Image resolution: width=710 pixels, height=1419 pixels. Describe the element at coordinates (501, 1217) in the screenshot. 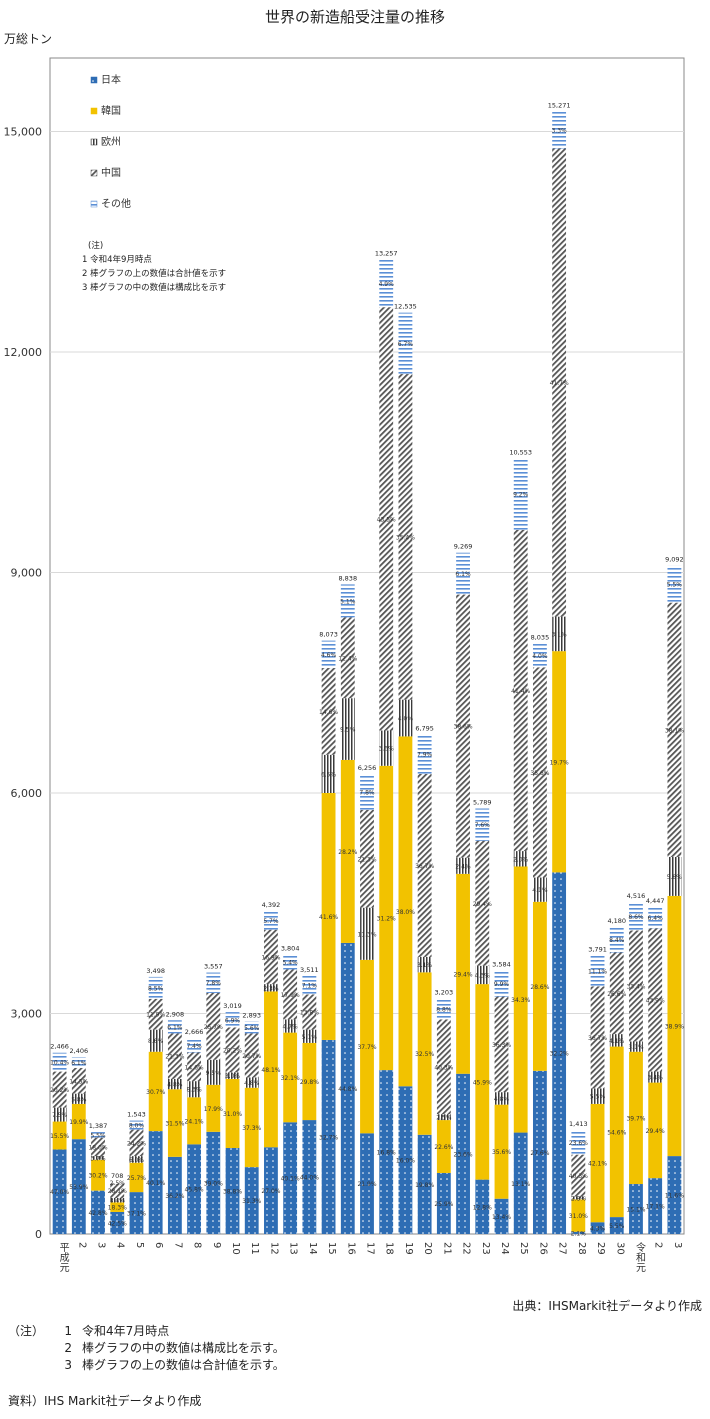

I see `segment-label: 13.4%` at that location.